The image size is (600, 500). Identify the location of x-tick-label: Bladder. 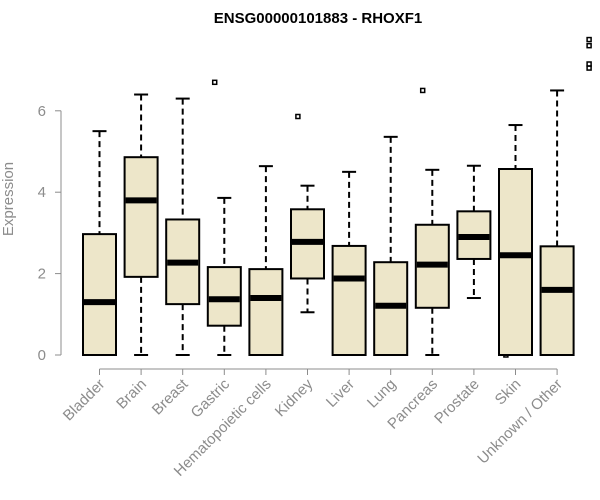
(84, 400).